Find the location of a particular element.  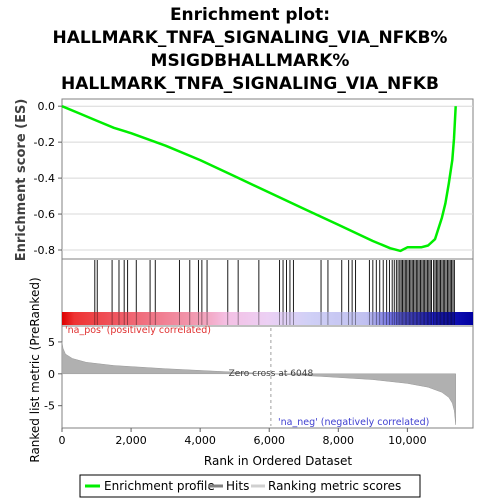

x-tick-label: 6,000 is located at coordinates (269, 440).